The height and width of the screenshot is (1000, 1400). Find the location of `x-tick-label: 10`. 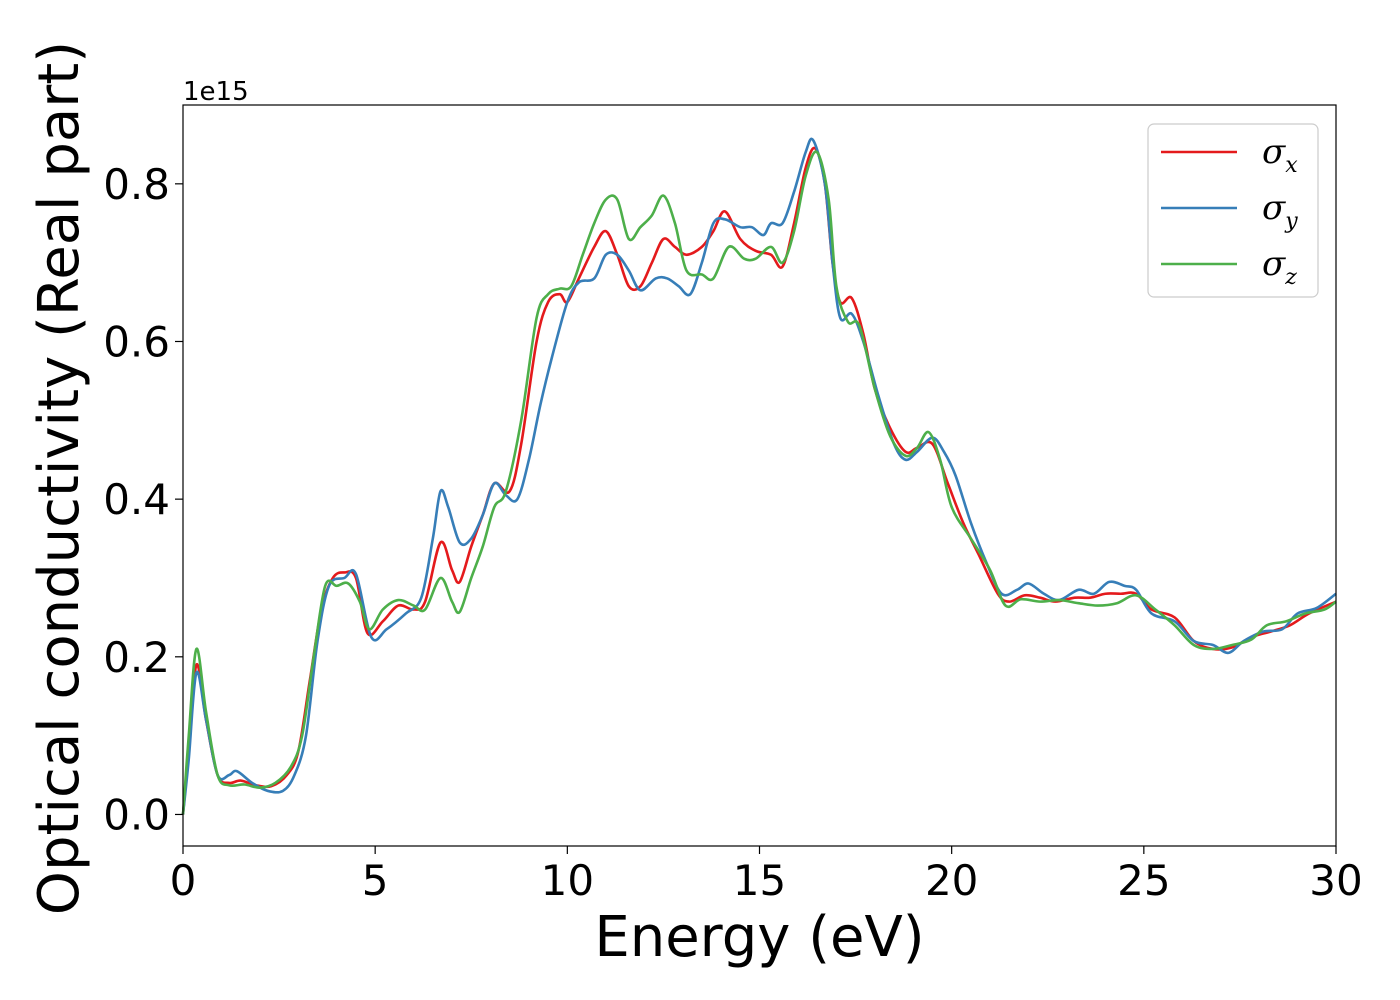

x-tick-label: 10 is located at coordinates (567, 880).